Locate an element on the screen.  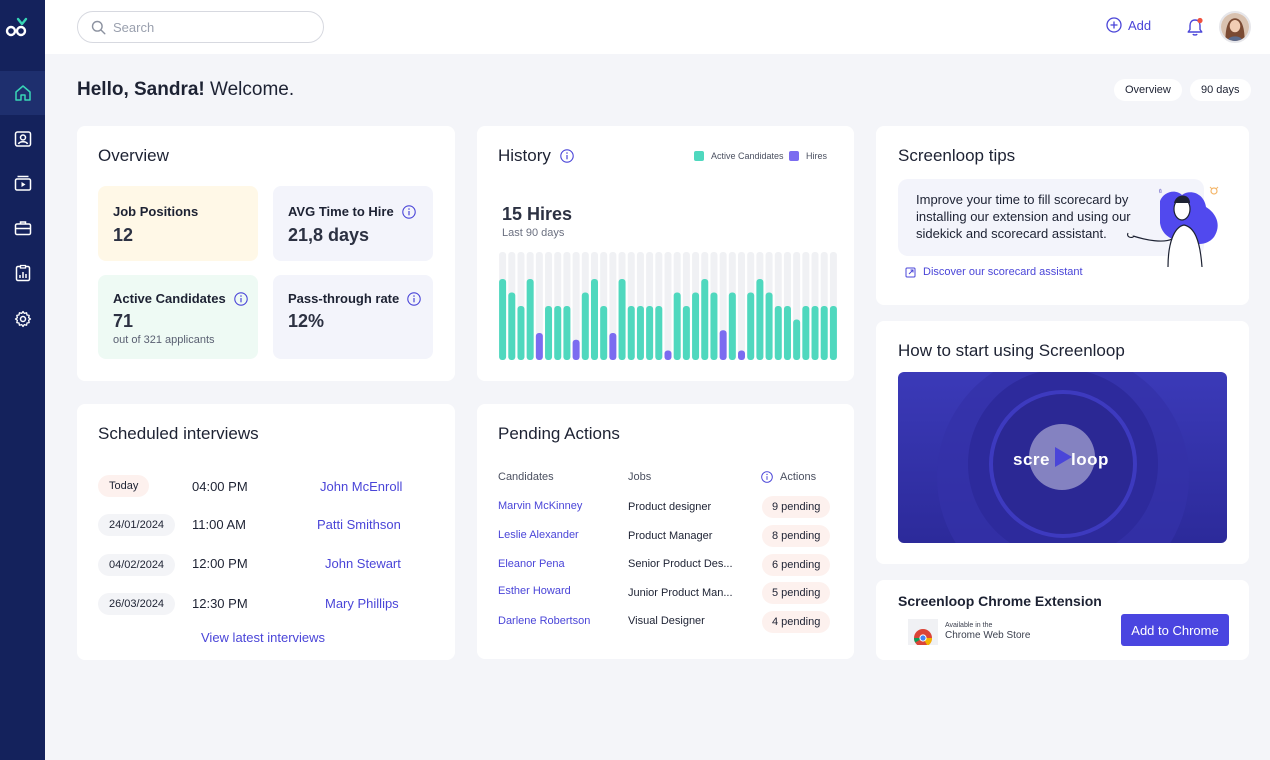
pending-count-badge: 4 pending is located at coordinates (796, 622).